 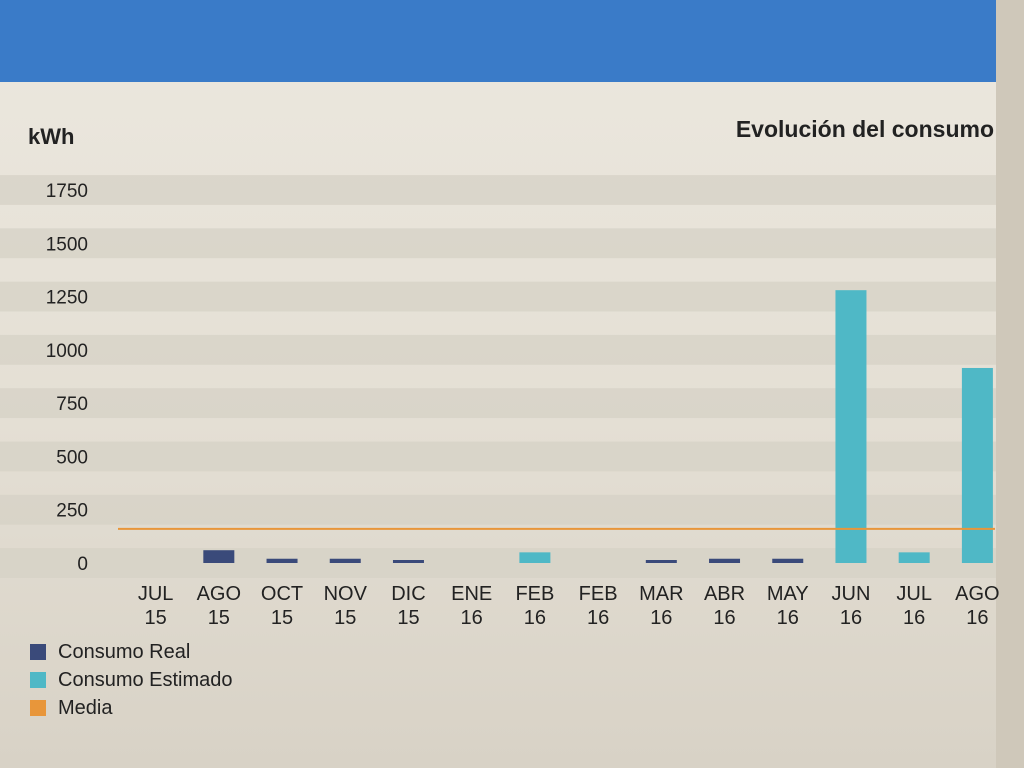 What do you see at coordinates (661, 594) in the screenshot?
I see `x-tick-label: MAR` at bounding box center [661, 594].